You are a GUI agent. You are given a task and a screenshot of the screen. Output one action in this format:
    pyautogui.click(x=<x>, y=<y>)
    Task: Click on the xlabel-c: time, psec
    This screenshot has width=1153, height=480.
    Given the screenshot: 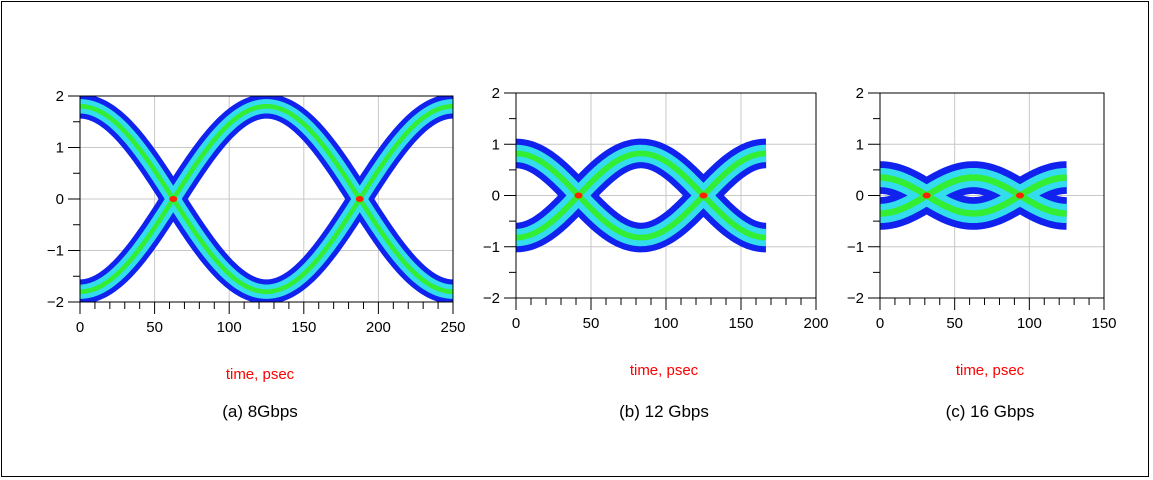 What is the action you would take?
    pyautogui.click(x=990, y=370)
    